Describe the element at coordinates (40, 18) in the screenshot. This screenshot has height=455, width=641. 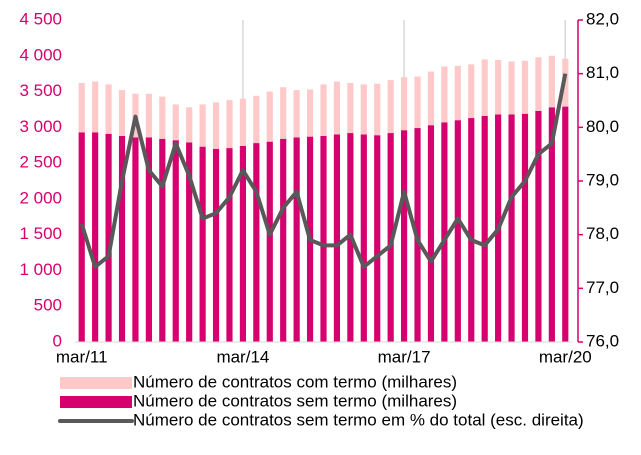
I see `y-tick-label: 4 500` at that location.